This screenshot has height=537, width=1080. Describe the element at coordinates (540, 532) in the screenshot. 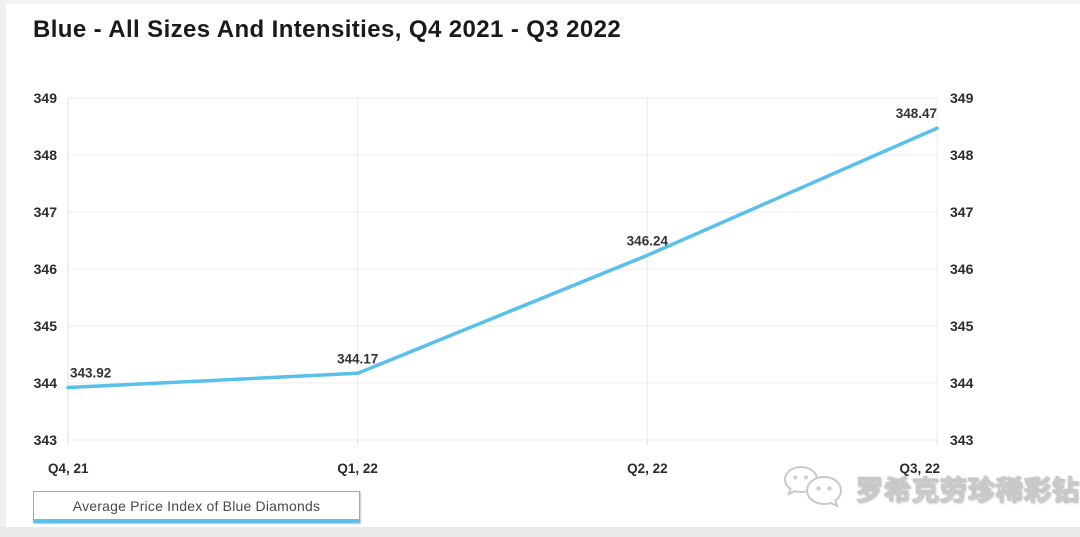

I see `bottom-edge-strip` at that location.